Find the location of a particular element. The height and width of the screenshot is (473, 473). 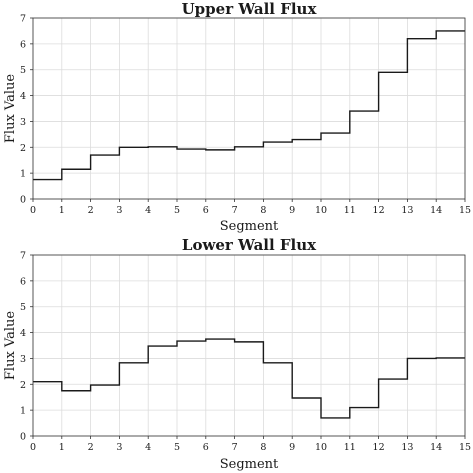

chart-title: Upper Wall Flux is located at coordinates (250, 9).